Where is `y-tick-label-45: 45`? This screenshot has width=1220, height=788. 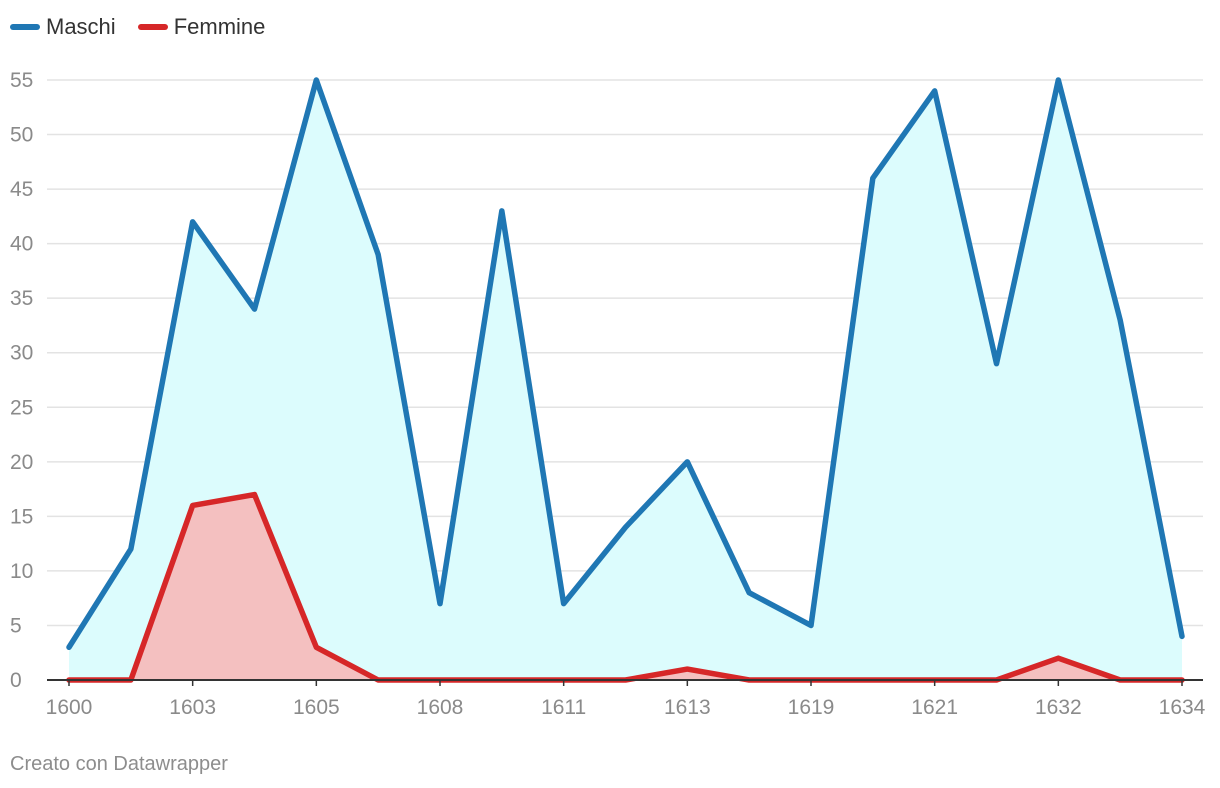 y-tick-label-45: 45 is located at coordinates (21, 189).